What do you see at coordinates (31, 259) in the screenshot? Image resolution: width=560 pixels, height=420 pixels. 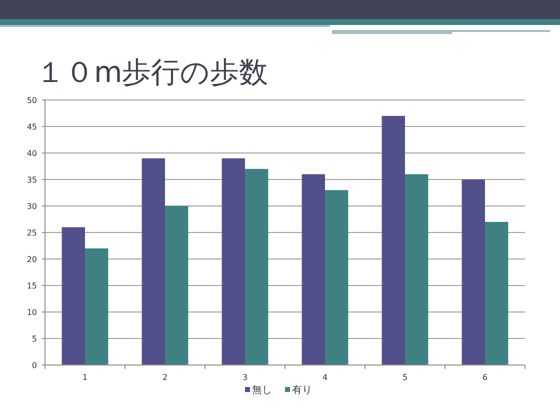 I see `y-tick-label: 20` at bounding box center [31, 259].